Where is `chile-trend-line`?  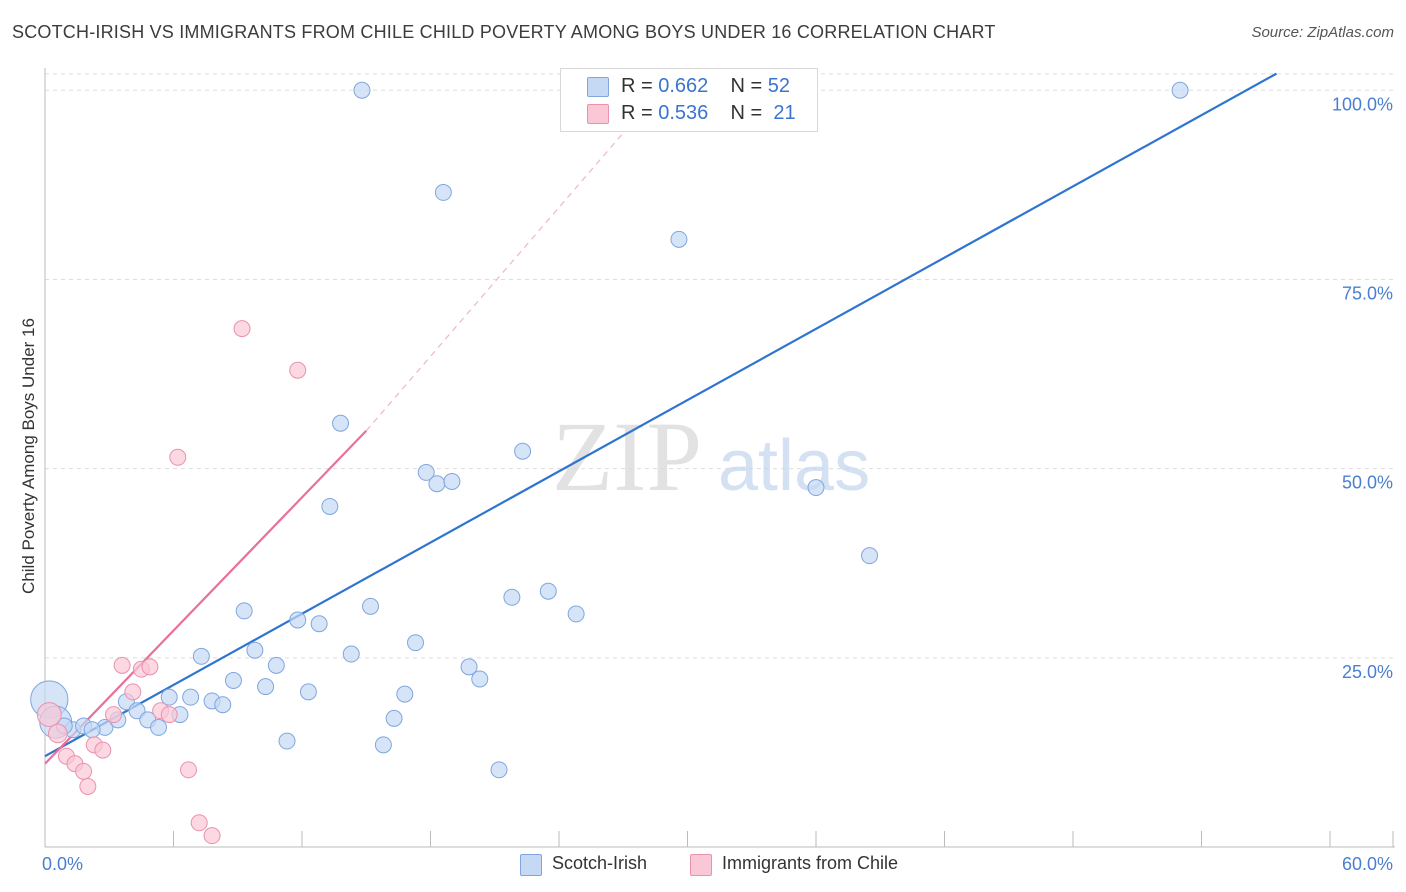
chile-trend-line is located at coordinates (206, 597).